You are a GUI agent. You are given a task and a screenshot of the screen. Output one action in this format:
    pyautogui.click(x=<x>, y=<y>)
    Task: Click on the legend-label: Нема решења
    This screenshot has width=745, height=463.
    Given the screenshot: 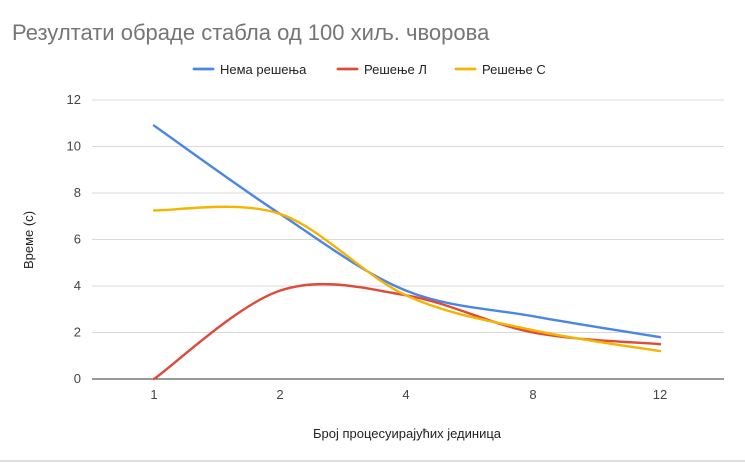 What is the action you would take?
    pyautogui.click(x=263, y=69)
    